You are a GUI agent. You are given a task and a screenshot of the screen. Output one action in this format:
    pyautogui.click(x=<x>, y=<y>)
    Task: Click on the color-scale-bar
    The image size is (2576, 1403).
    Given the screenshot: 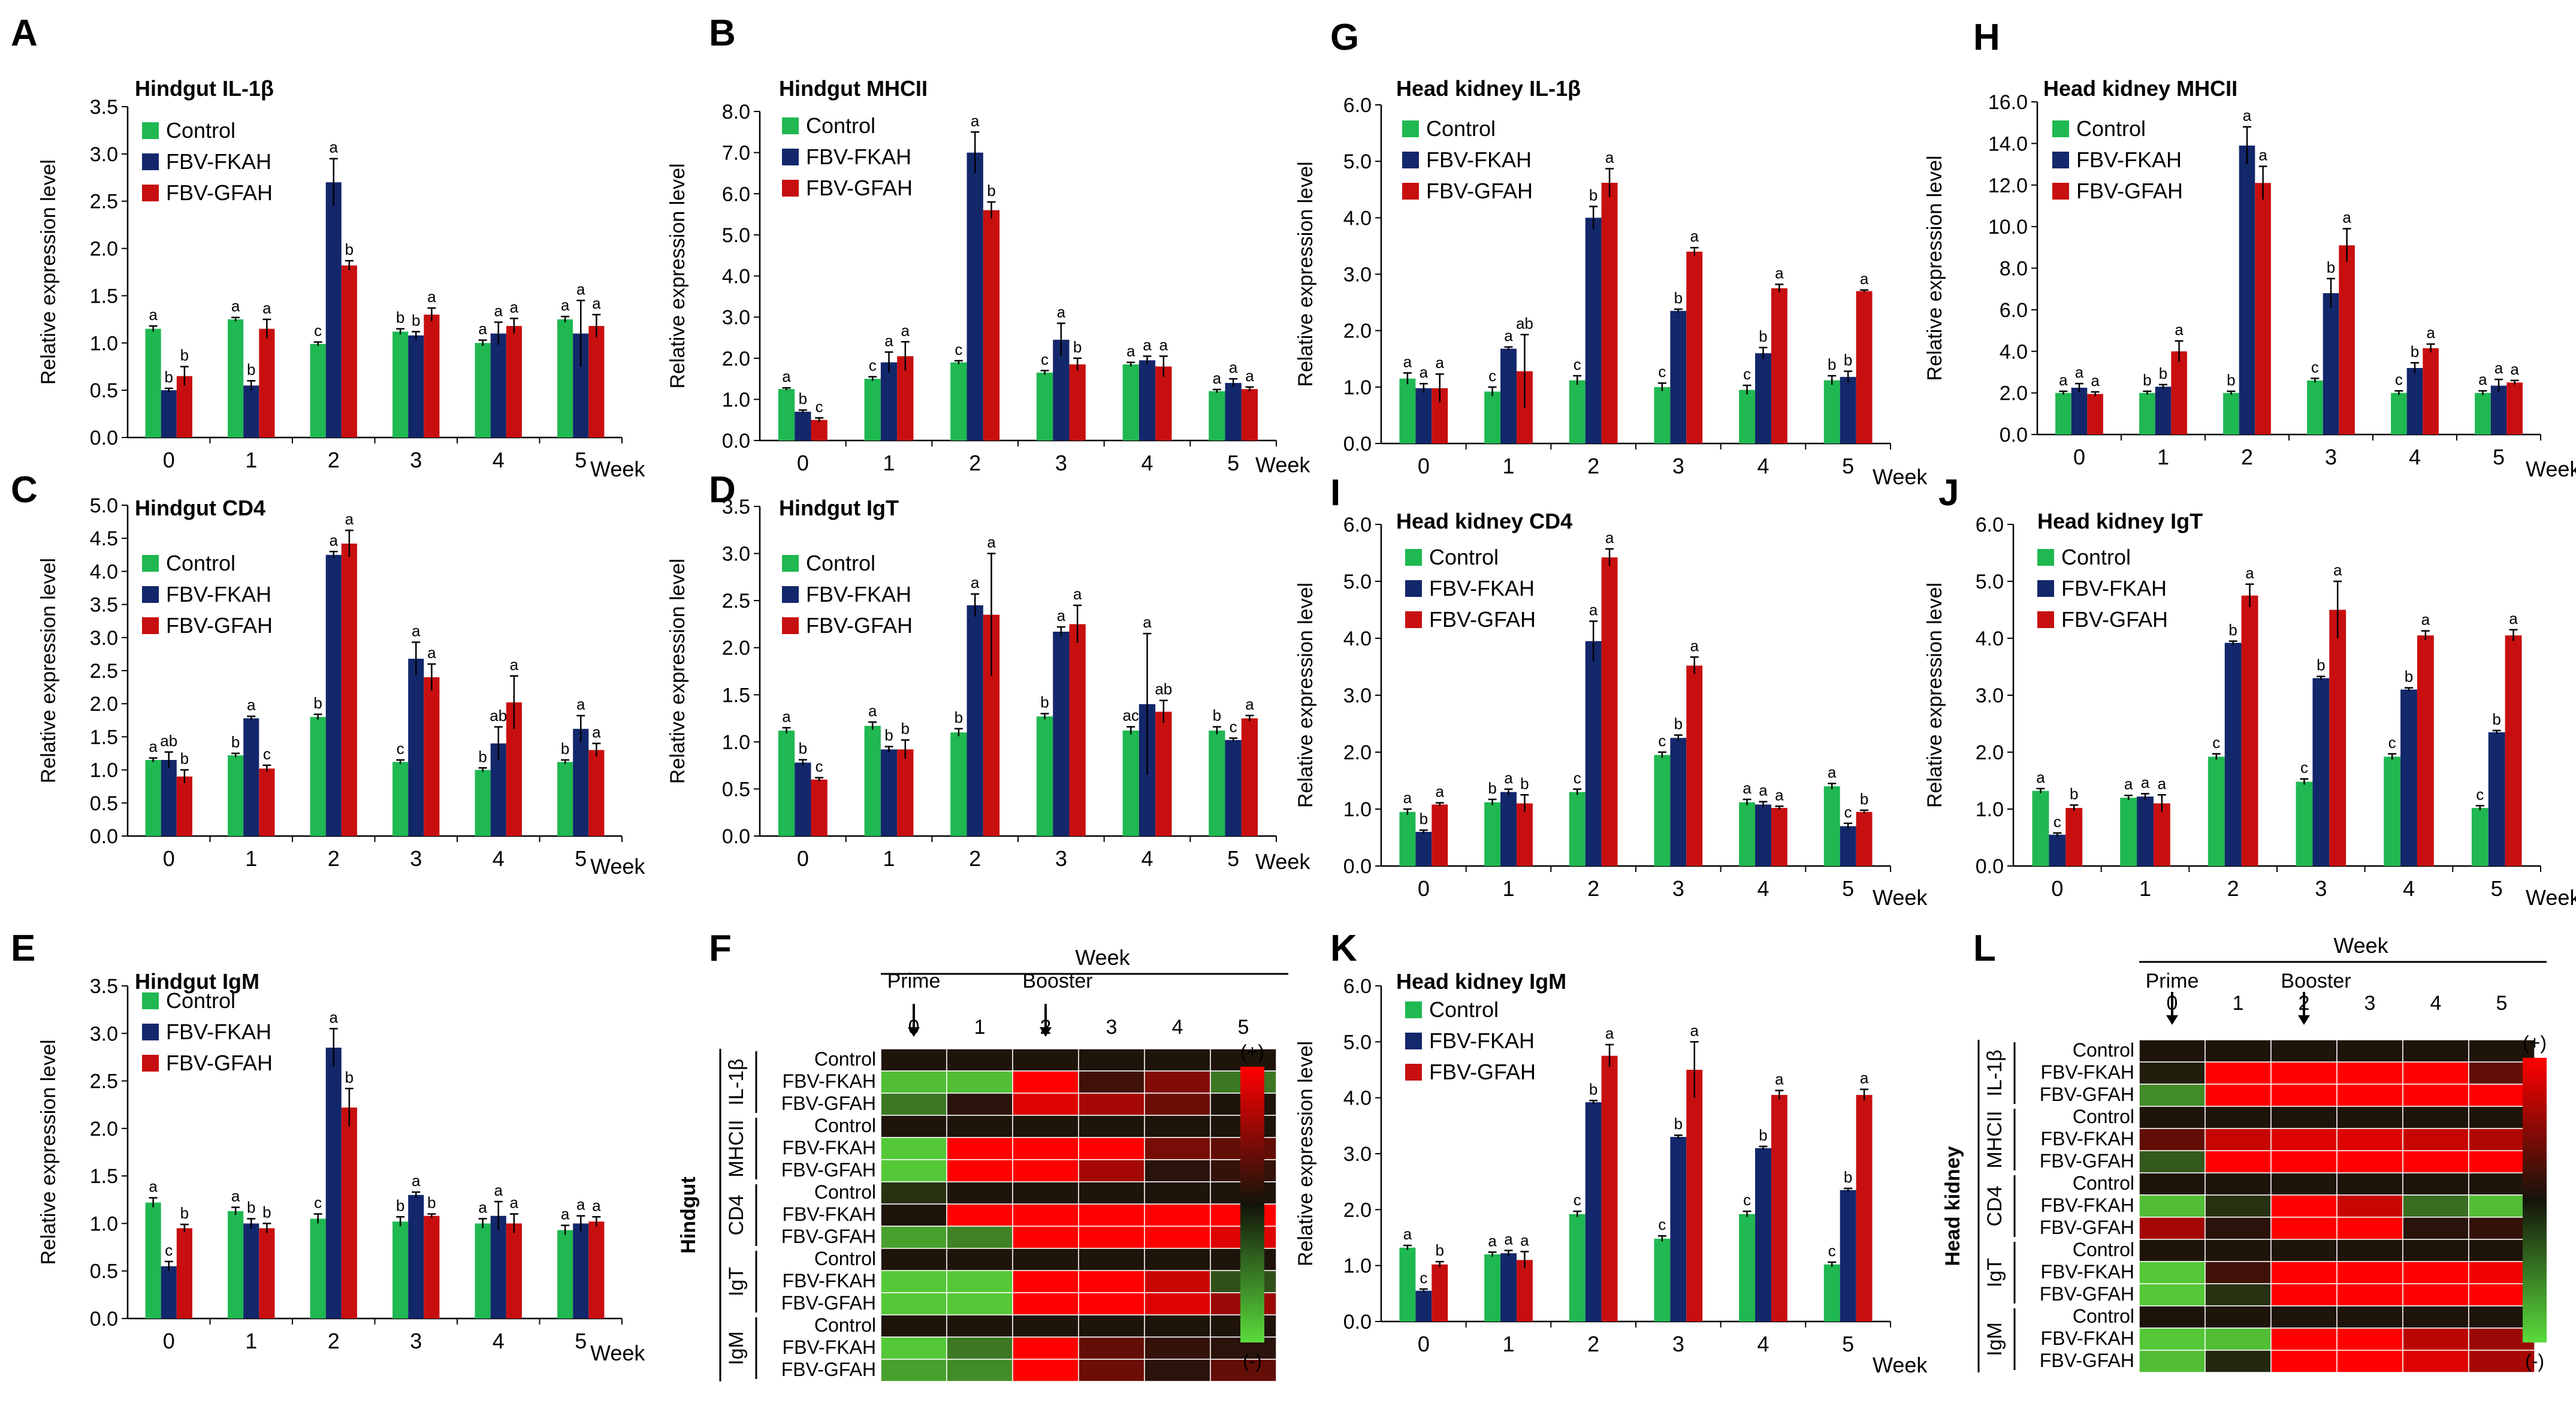 What is the action you would take?
    pyautogui.click(x=1252, y=1204)
    